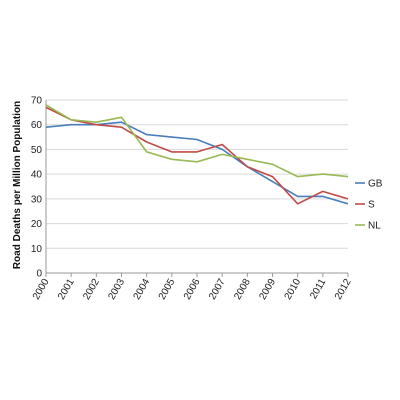 The image size is (400, 400). I want to click on x-tick-label: 2011, so click(318, 289).